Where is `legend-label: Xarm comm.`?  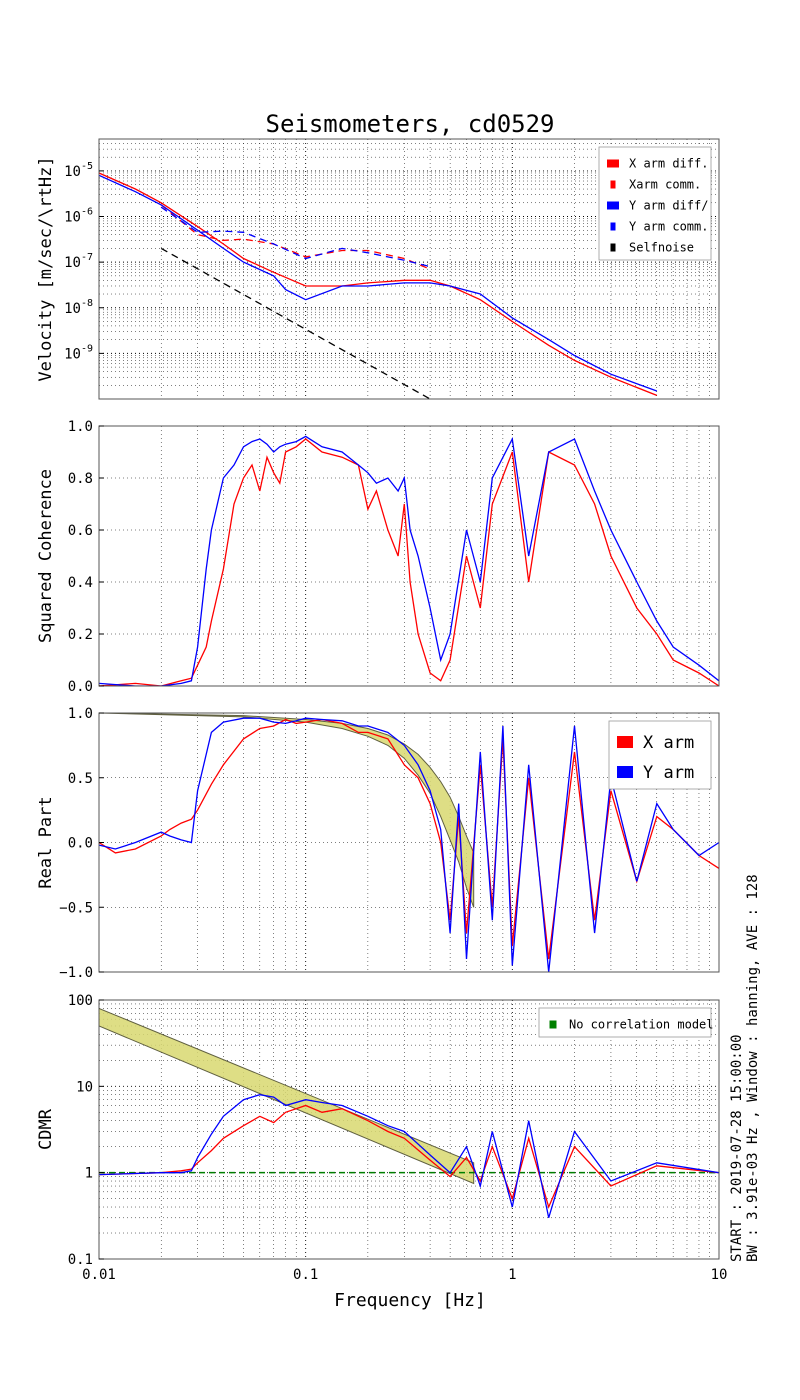
legend-label: Xarm comm. is located at coordinates (665, 185).